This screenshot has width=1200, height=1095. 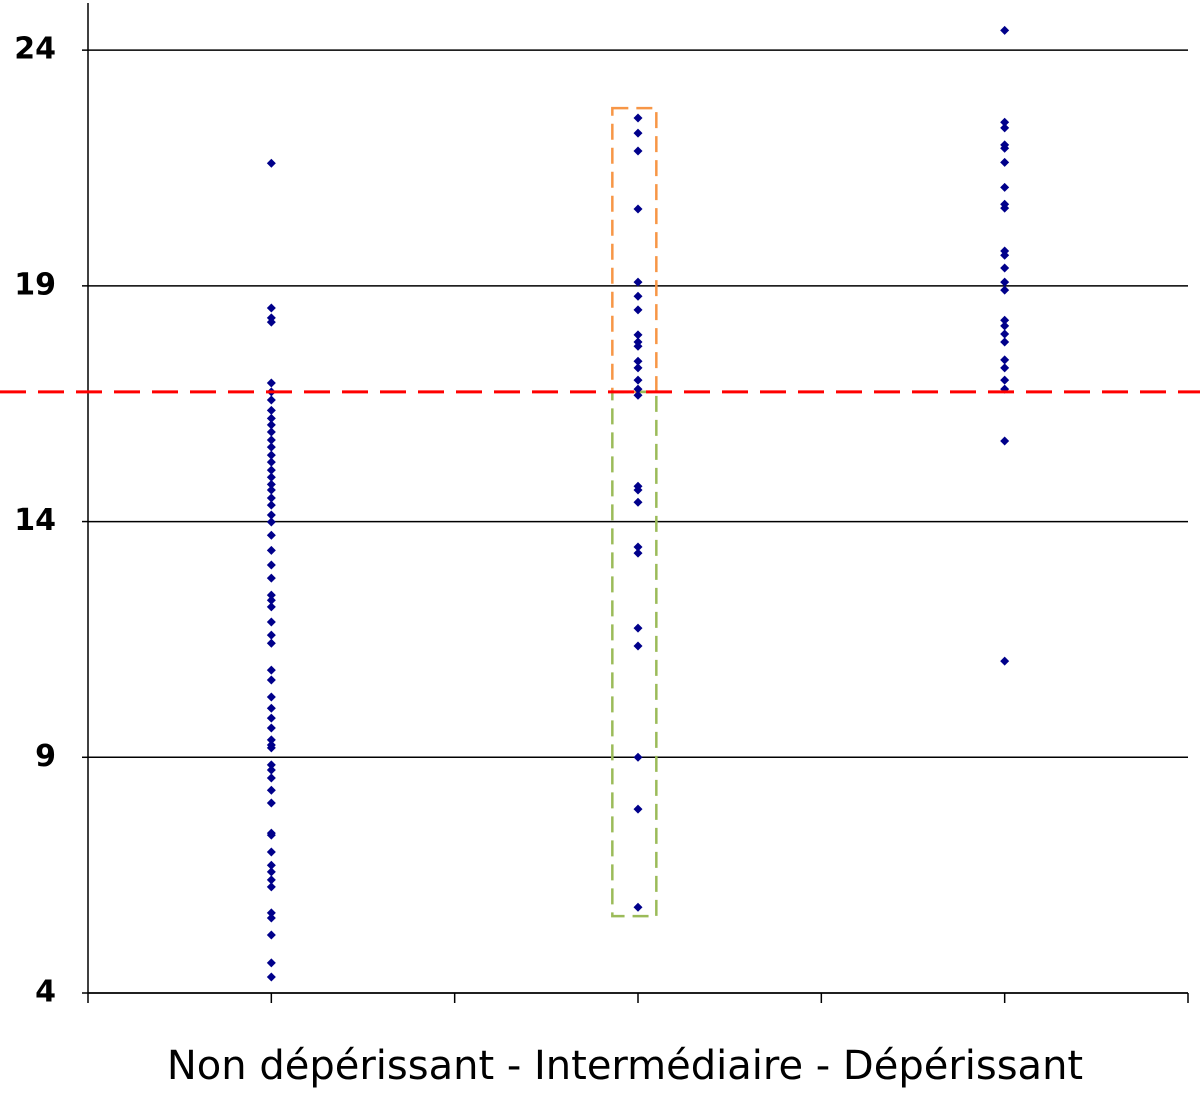 I want to click on y-tick-label: 24, so click(x=35, y=49).